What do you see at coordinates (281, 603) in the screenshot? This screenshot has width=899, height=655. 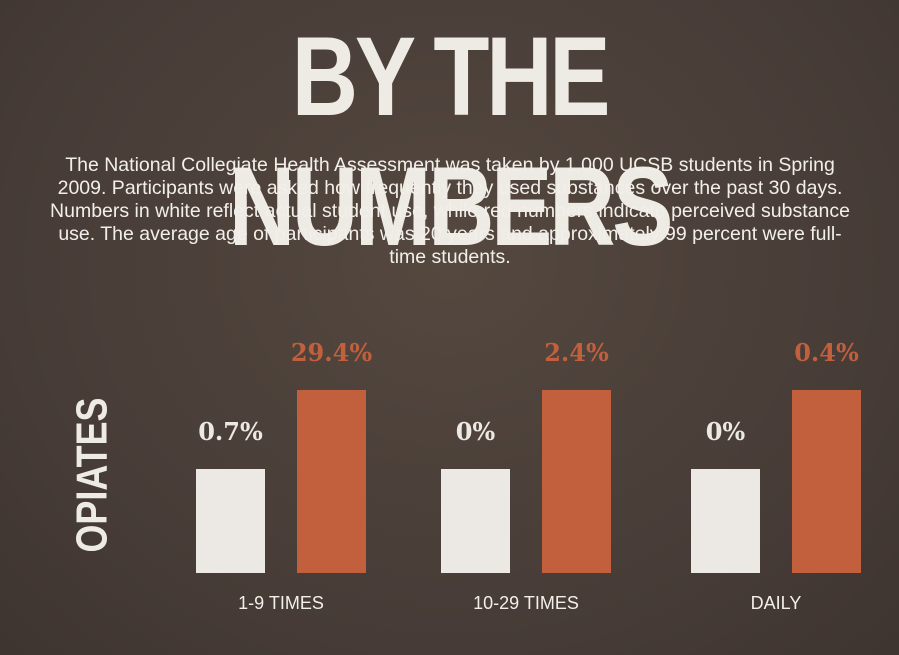 I see `x-tick-label: 1-9 TIMES` at bounding box center [281, 603].